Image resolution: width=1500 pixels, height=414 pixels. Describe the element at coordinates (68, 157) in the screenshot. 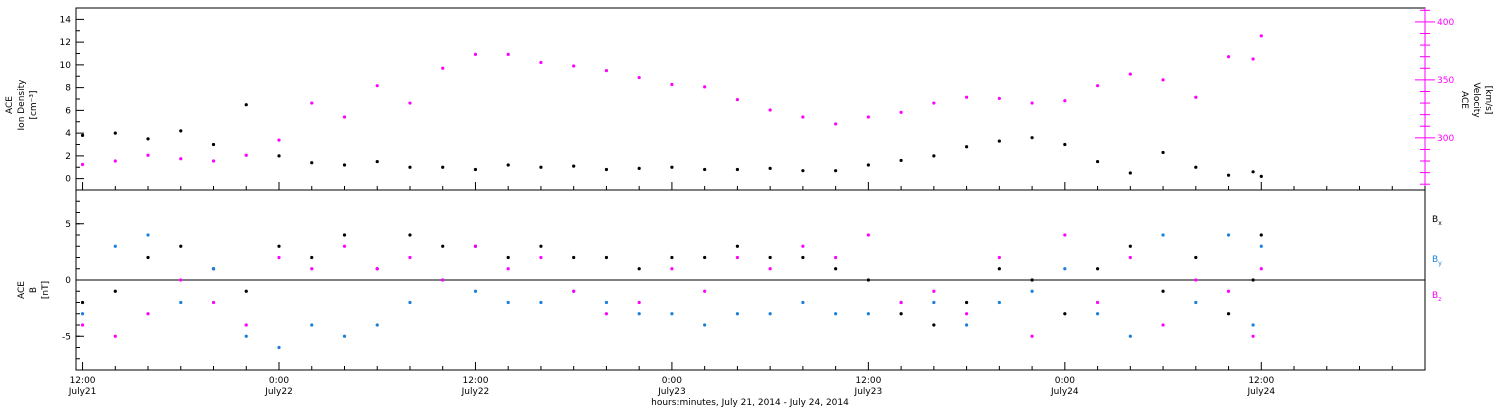

I see `density-ytick-label: 2` at that location.